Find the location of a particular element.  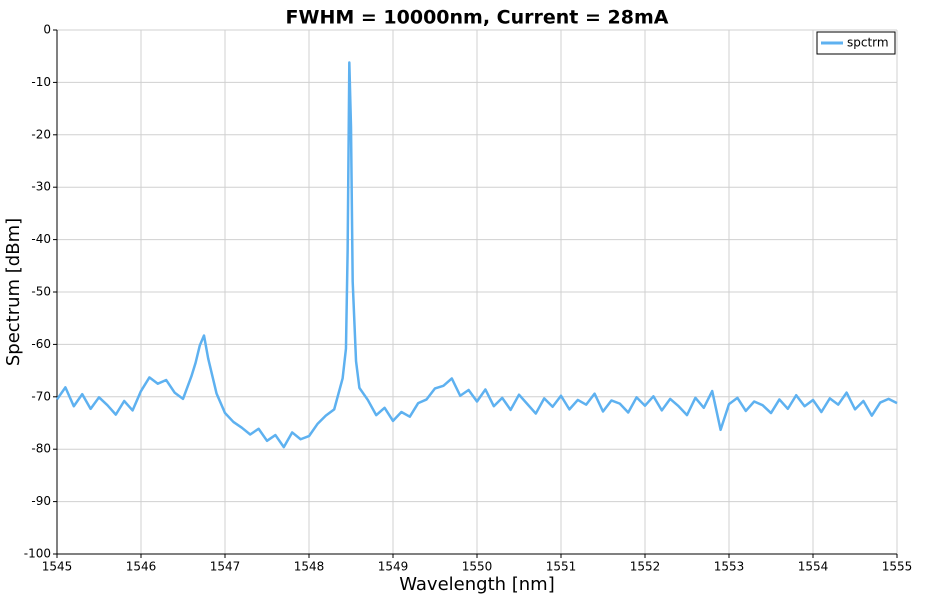

y-tick-label: -30 is located at coordinates (41, 187).